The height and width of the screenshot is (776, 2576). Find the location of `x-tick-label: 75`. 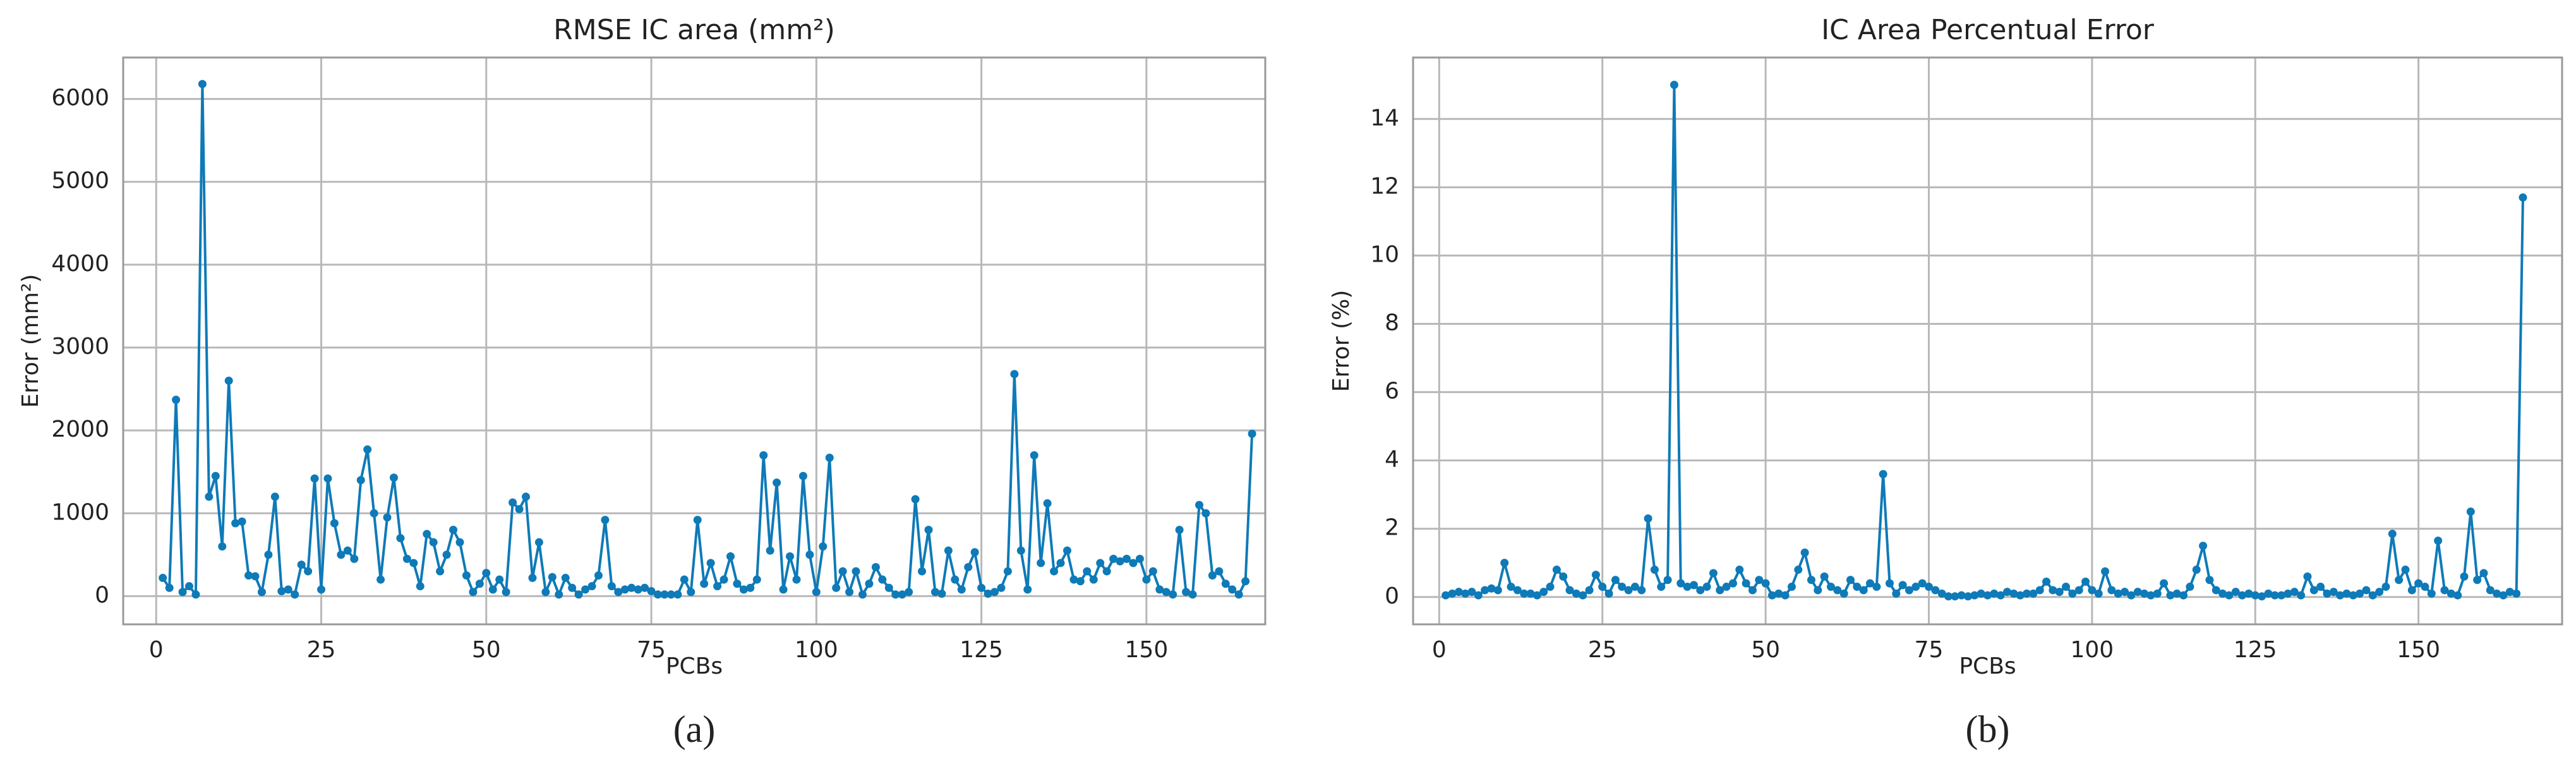

x-tick-label: 75 is located at coordinates (651, 650).